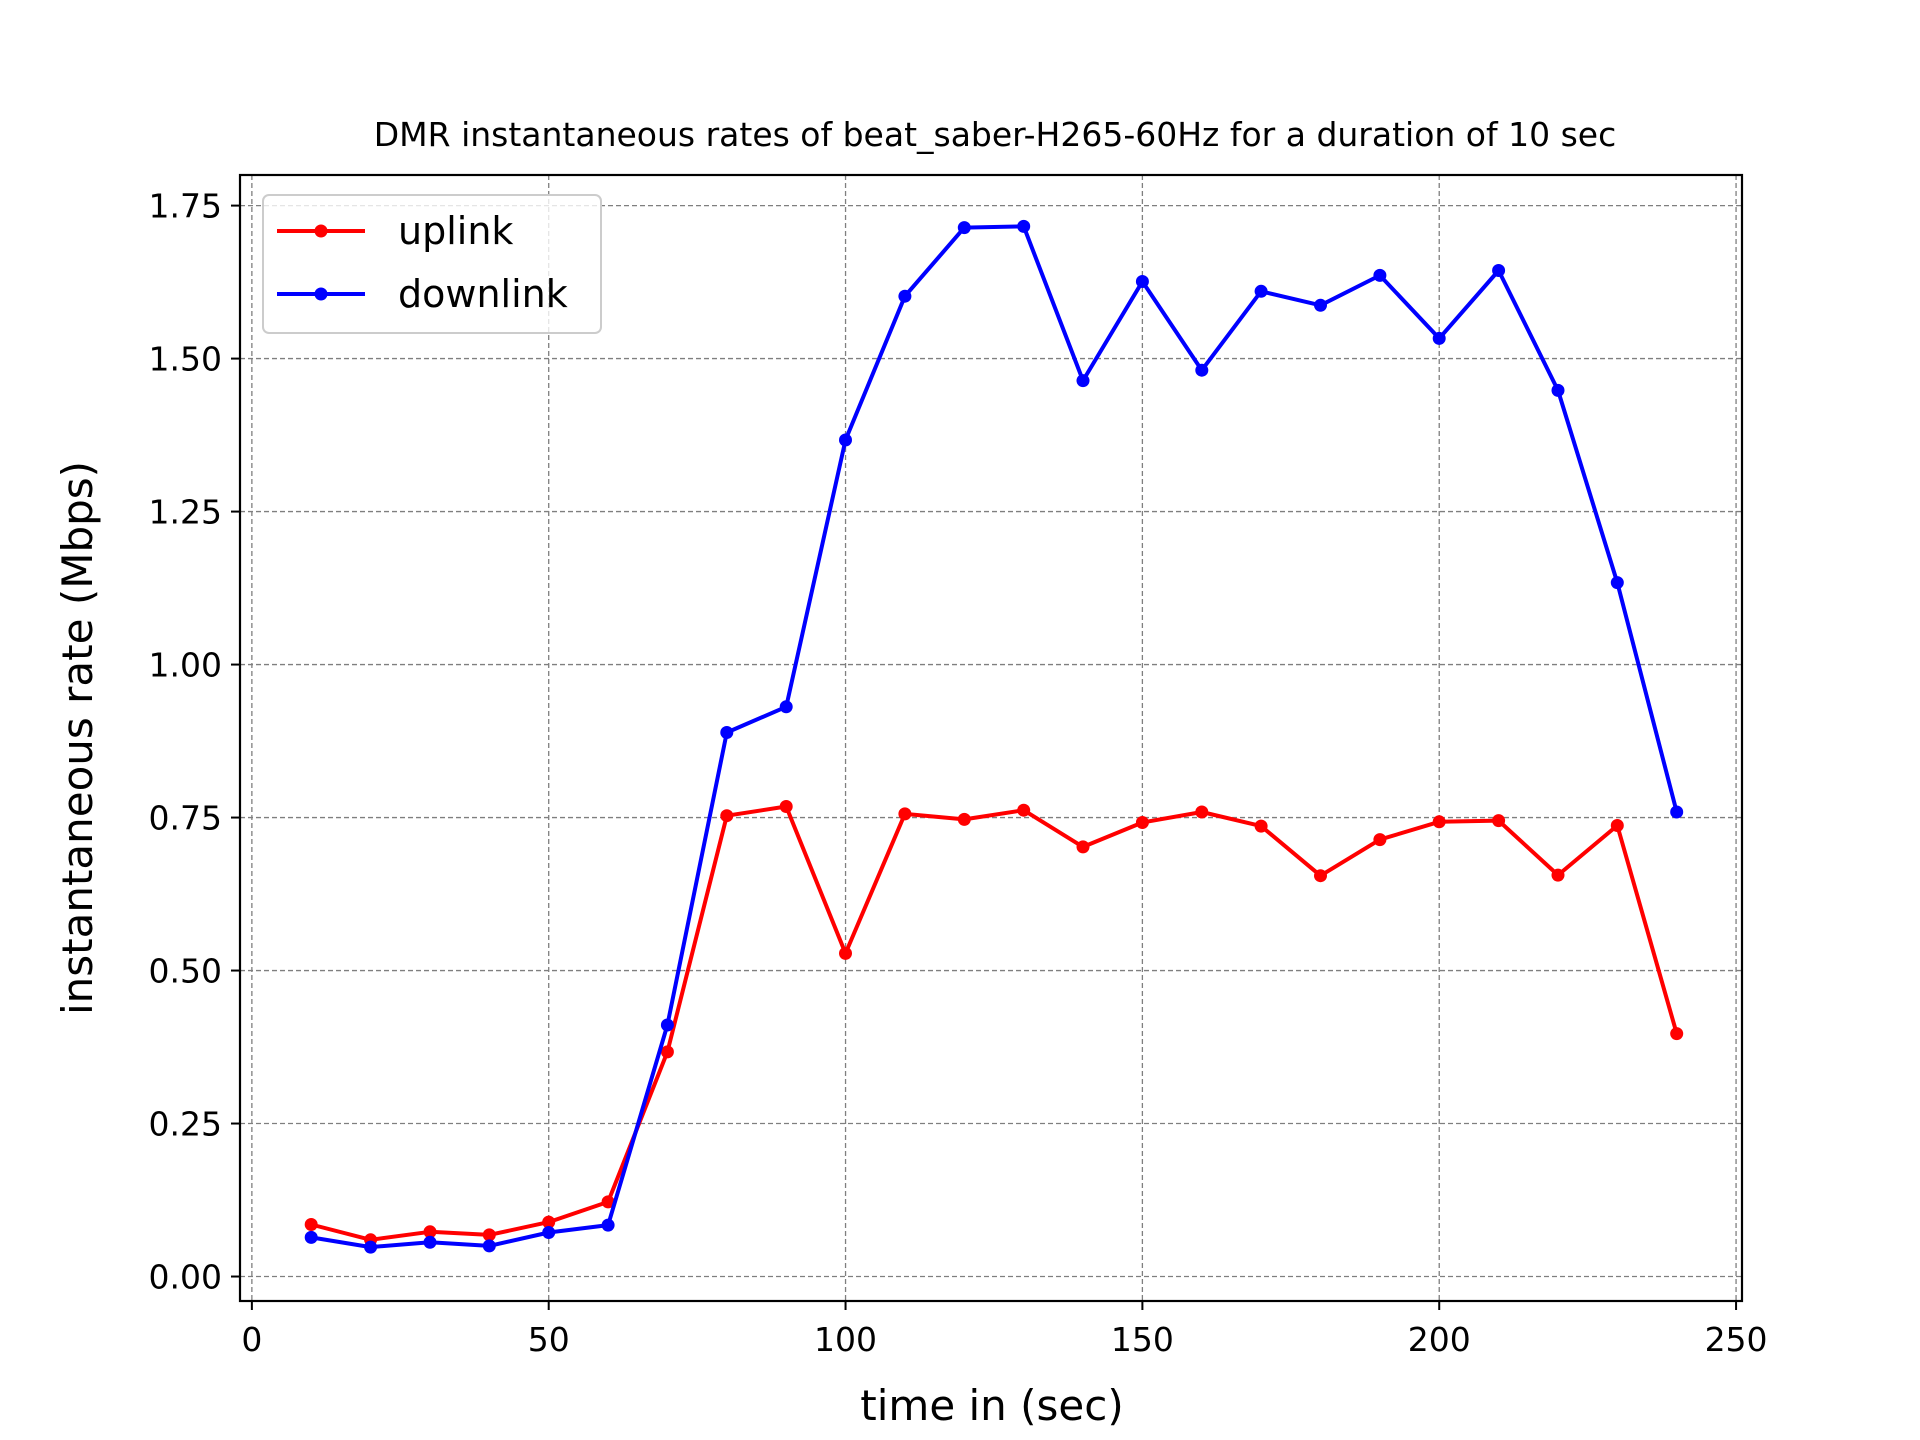 The height and width of the screenshot is (1440, 1920). Describe the element at coordinates (251, 1339) in the screenshot. I see `x-tick-label: 0` at that location.